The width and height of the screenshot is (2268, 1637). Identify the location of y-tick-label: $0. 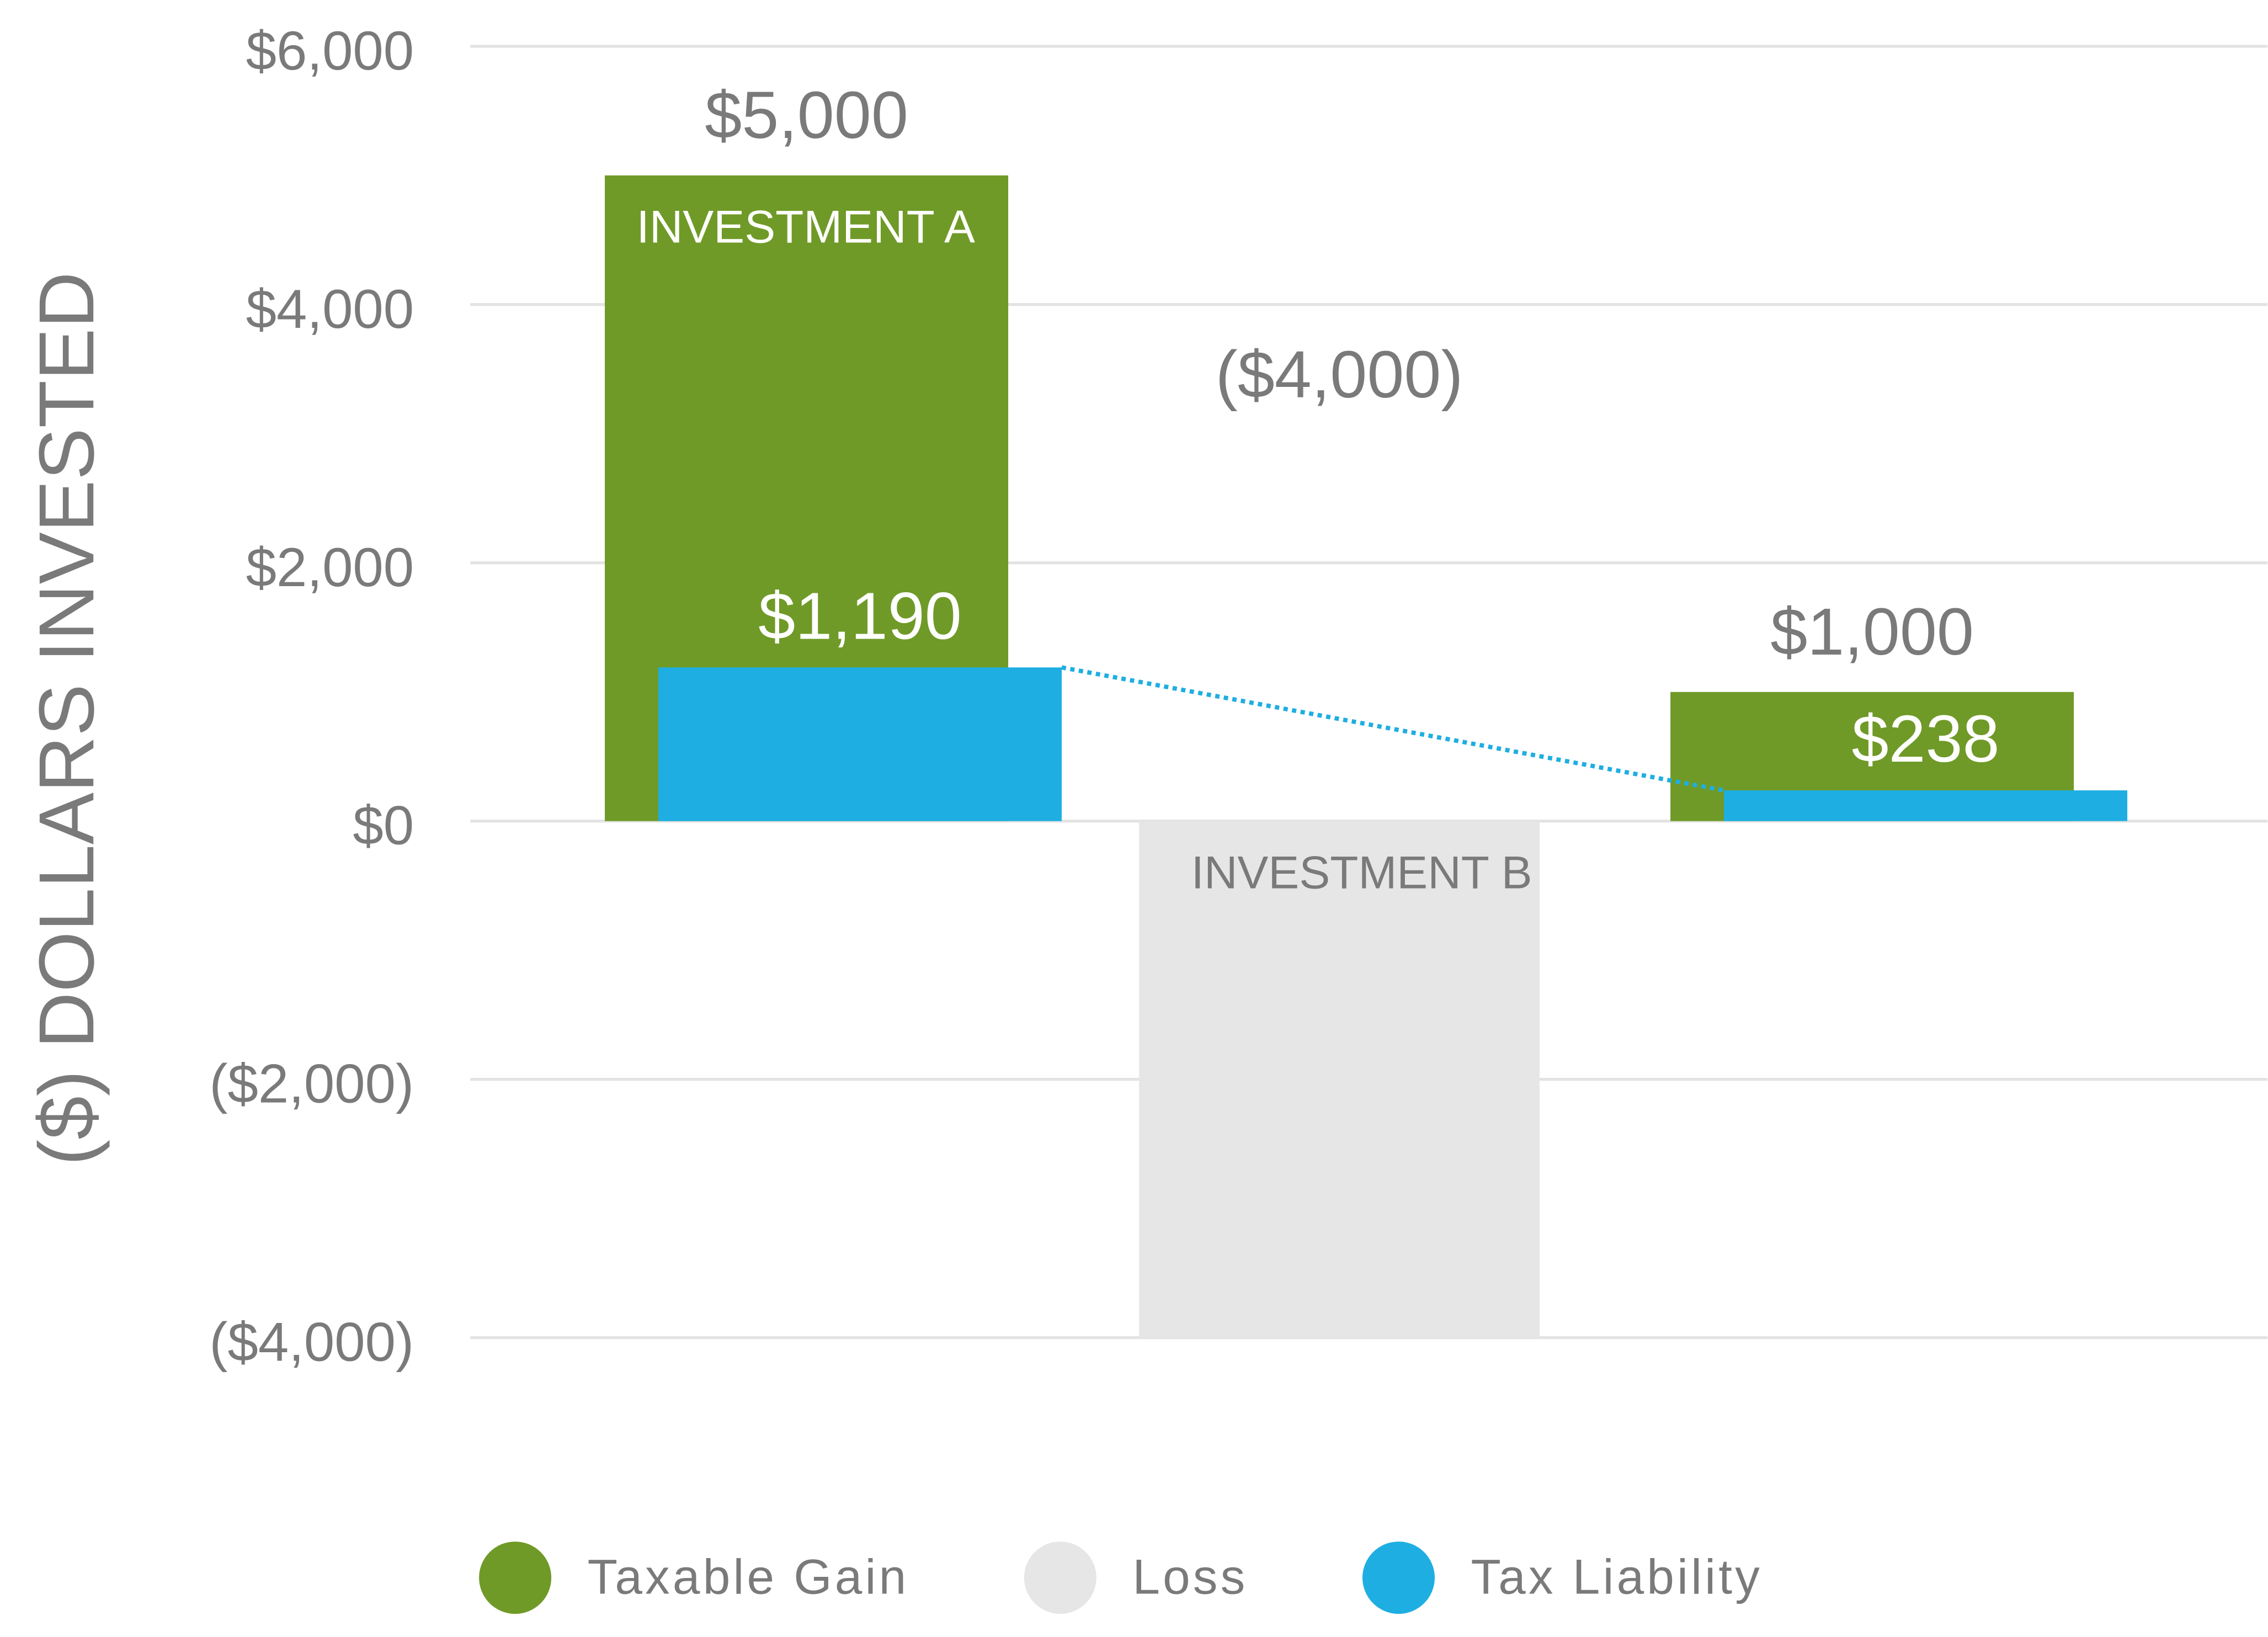
(383, 826).